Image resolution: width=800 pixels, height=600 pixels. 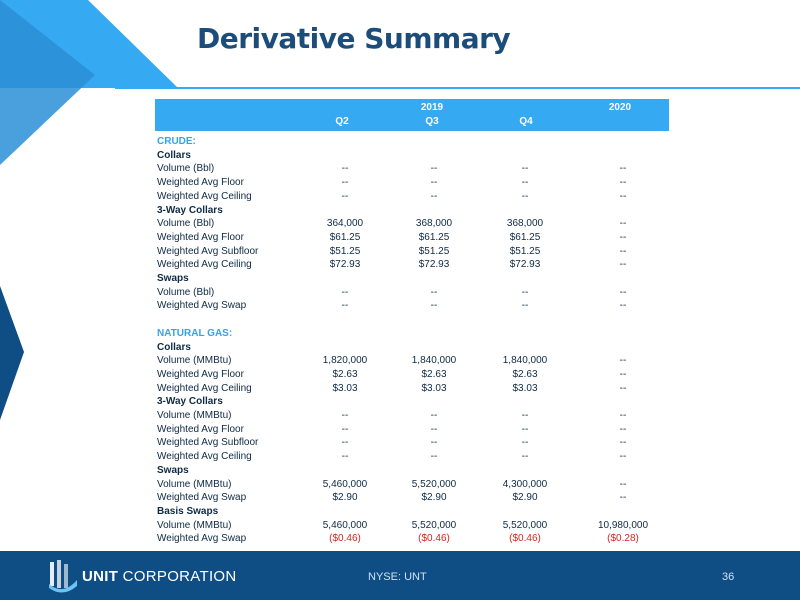 What do you see at coordinates (417, 458) in the screenshot?
I see `table-row: Weighted Avg Ceiling -- -- -- --` at bounding box center [417, 458].